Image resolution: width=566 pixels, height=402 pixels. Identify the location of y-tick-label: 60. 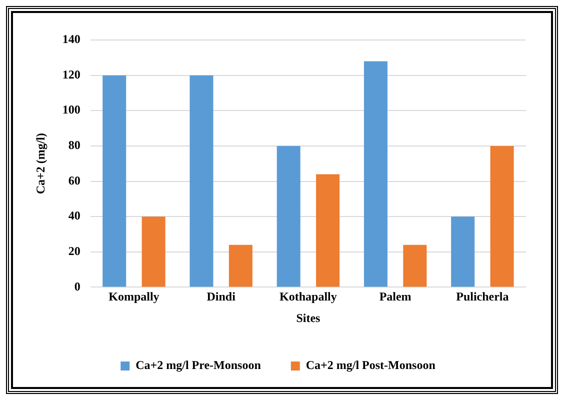
(74, 180).